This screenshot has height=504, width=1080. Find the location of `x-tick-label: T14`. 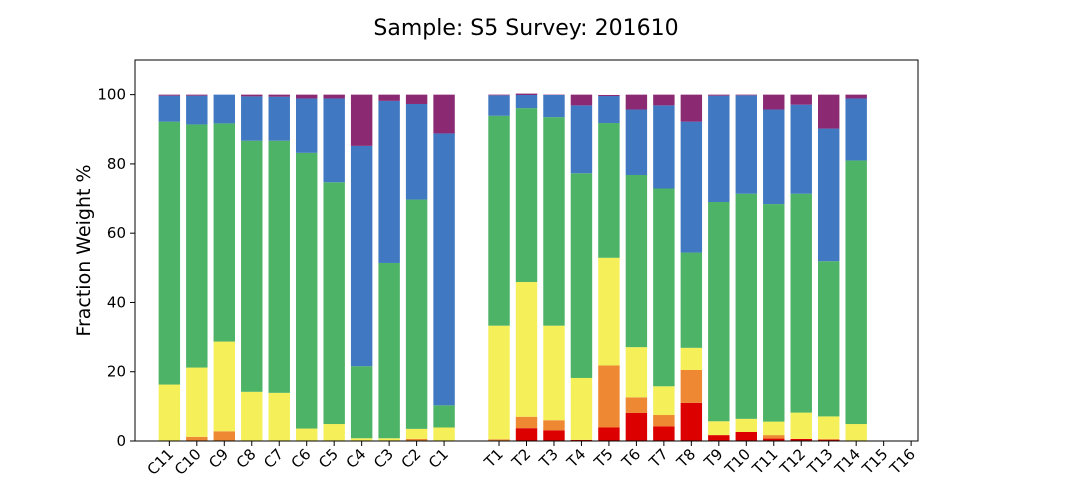

x-tick-label: T14 is located at coordinates (847, 461).